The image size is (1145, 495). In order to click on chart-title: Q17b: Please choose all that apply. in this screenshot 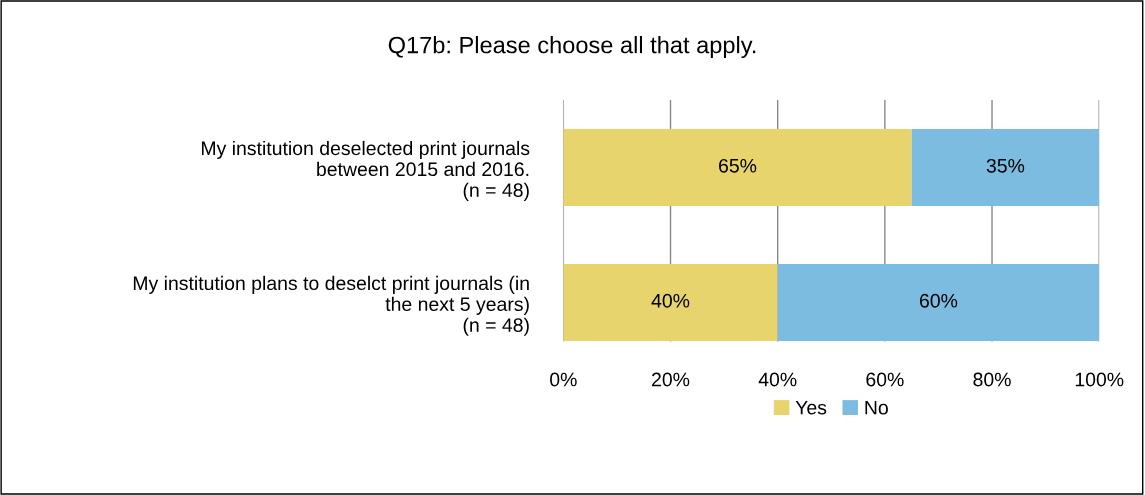, I will do `click(572, 47)`.